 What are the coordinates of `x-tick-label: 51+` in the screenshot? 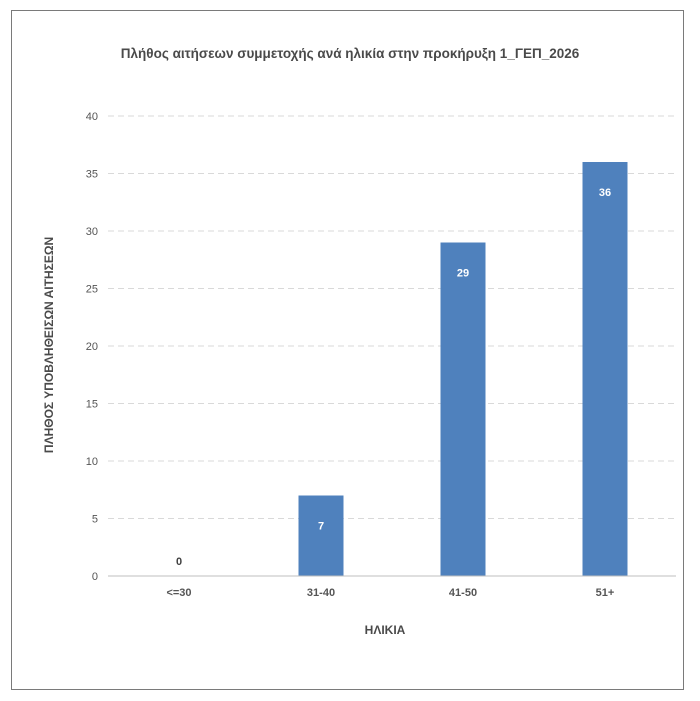 It's located at (605, 593).